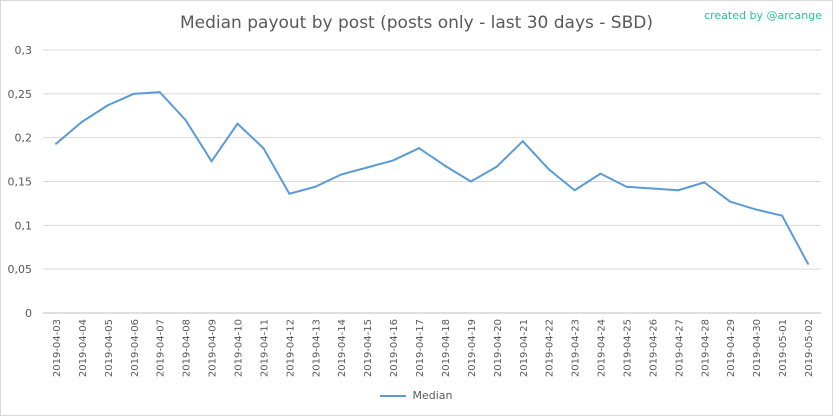 This screenshot has width=833, height=417. Describe the element at coordinates (731, 348) in the screenshot. I see `x-tick-label: 2019-04-29` at that location.